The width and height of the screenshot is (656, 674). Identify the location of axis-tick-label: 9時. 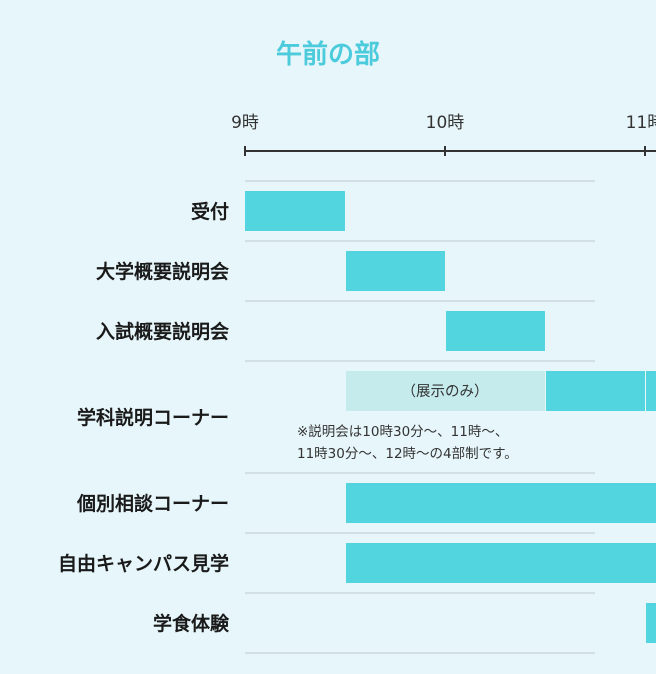
(245, 123).